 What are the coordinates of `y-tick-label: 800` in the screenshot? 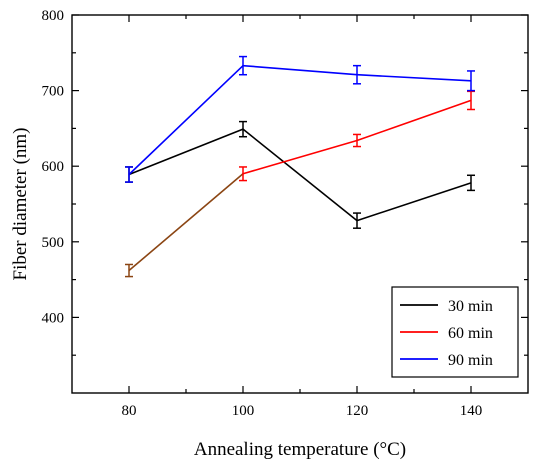 It's located at (53, 16).